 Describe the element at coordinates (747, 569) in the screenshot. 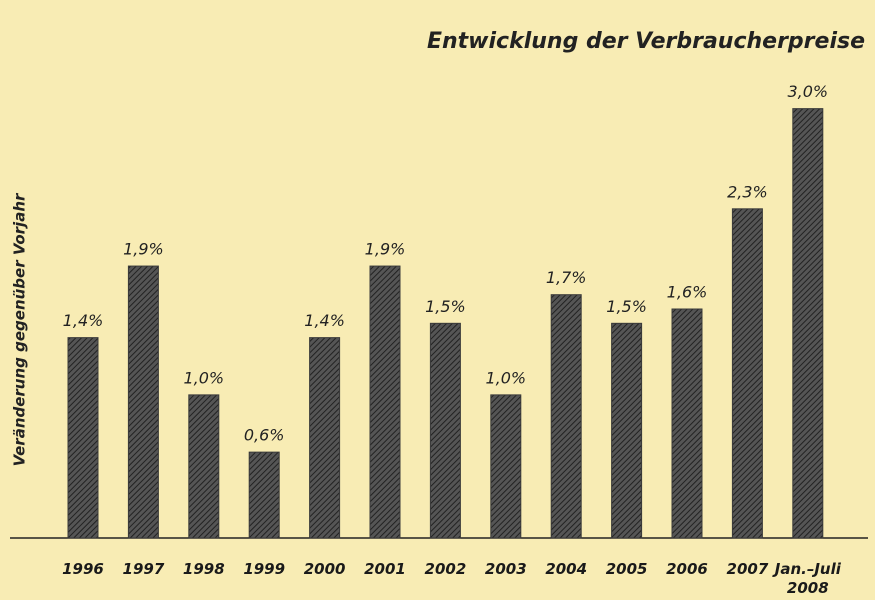

I see `x-tick-label: 2007` at that location.